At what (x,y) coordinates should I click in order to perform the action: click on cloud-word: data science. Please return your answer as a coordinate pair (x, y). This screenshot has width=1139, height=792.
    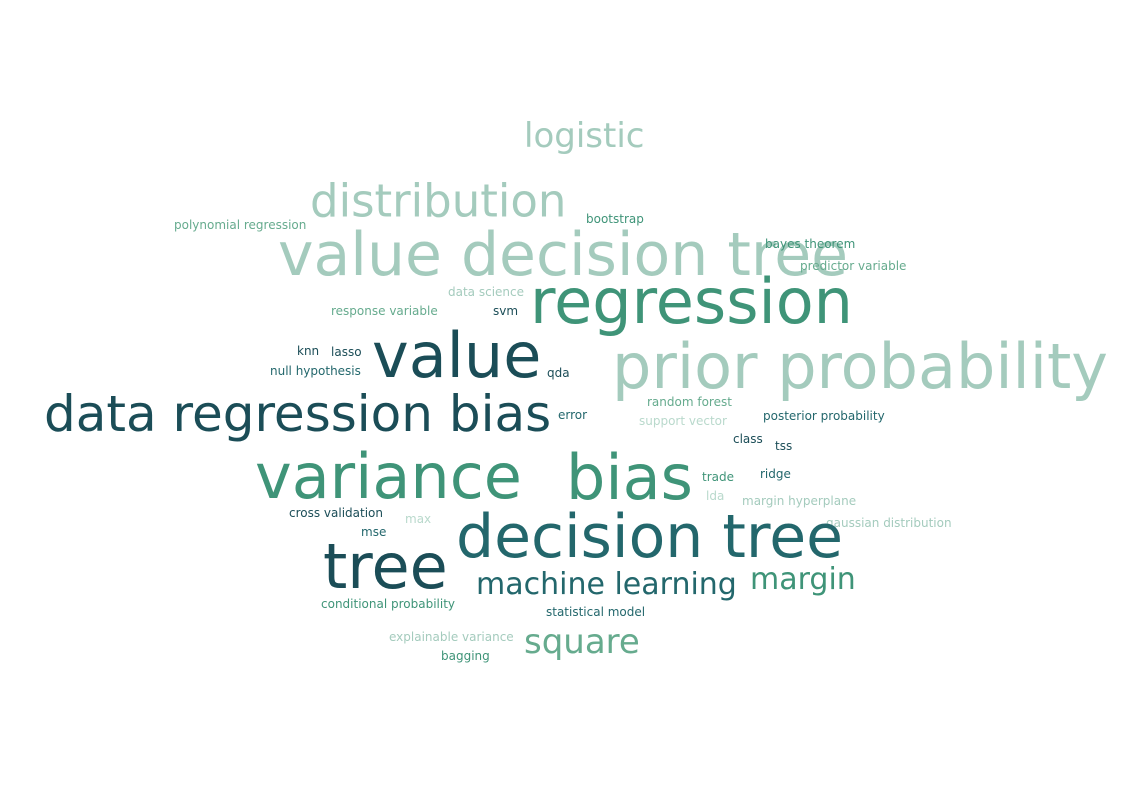
    Looking at the image, I should click on (486, 292).